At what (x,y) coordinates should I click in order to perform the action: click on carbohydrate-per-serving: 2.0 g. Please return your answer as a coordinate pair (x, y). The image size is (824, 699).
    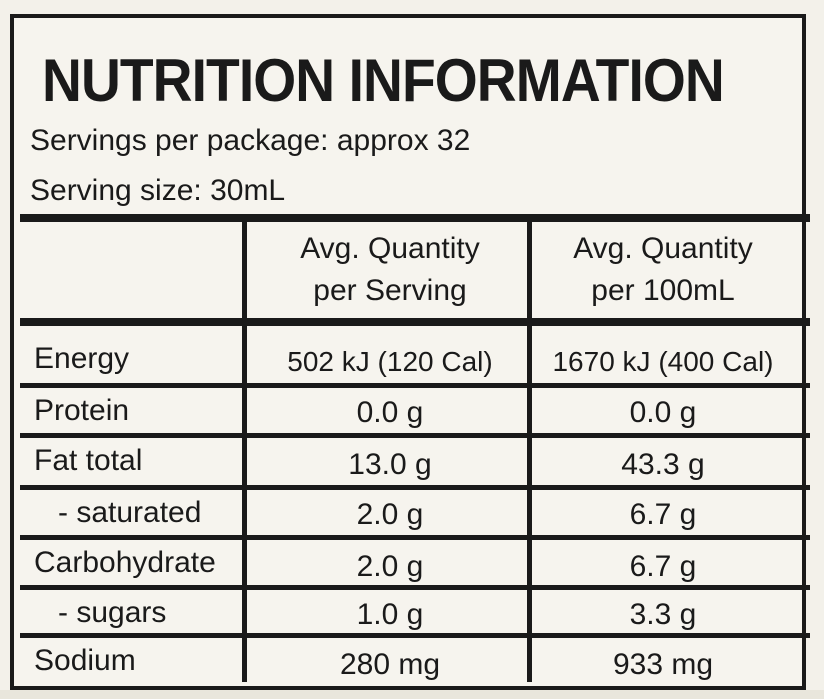
    Looking at the image, I should click on (390, 566).